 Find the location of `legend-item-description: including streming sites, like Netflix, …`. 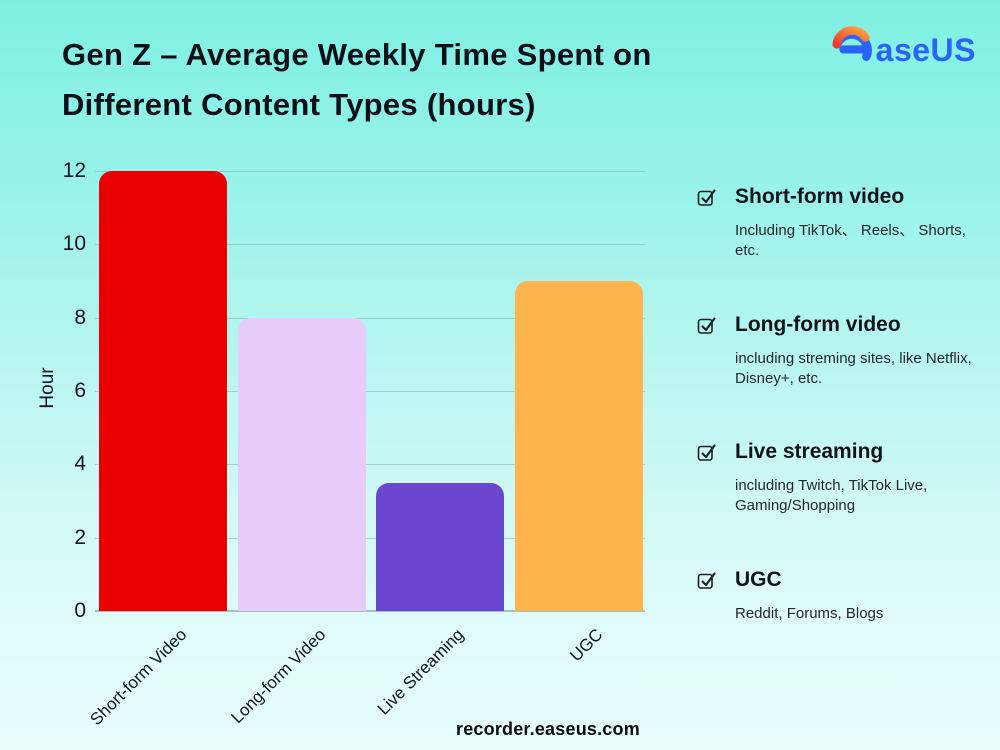

legend-item-description: including streming sites, like Netflix, … is located at coordinates (853, 368).